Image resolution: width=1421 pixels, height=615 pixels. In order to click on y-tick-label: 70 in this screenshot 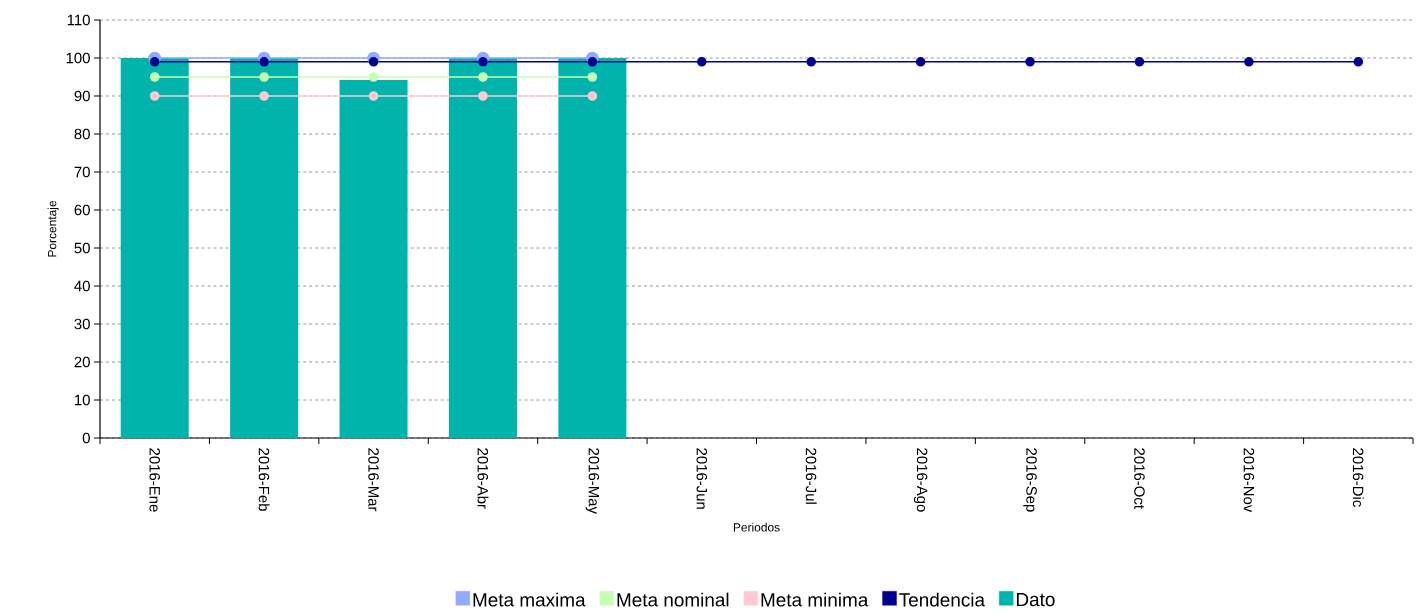, I will do `click(82, 172)`.